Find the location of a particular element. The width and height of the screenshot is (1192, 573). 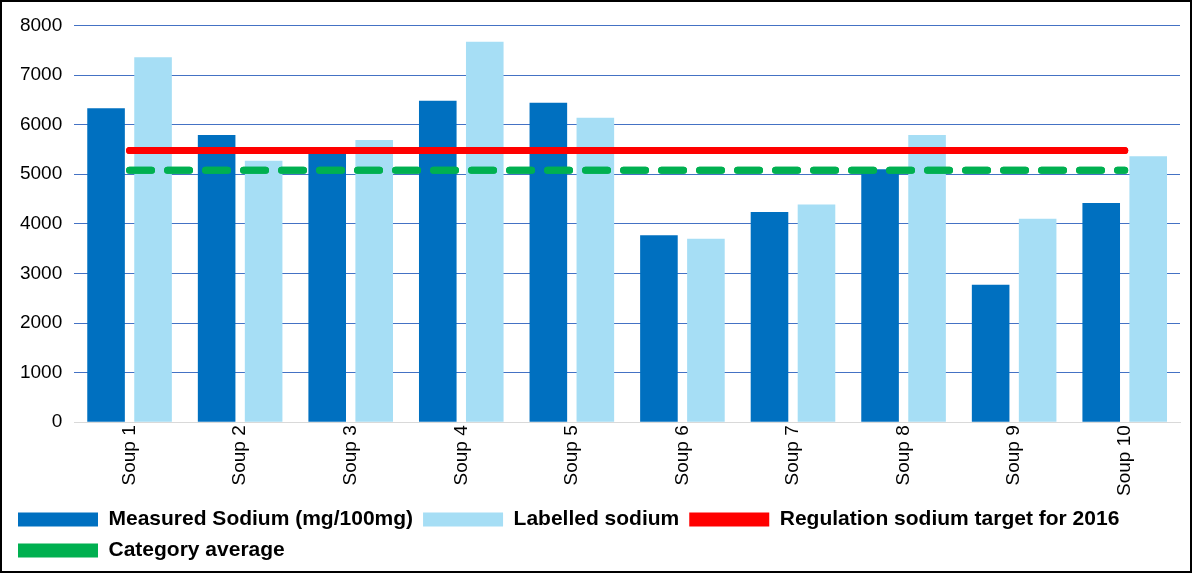

x-tick-label: Soup 4 is located at coordinates (460, 455).